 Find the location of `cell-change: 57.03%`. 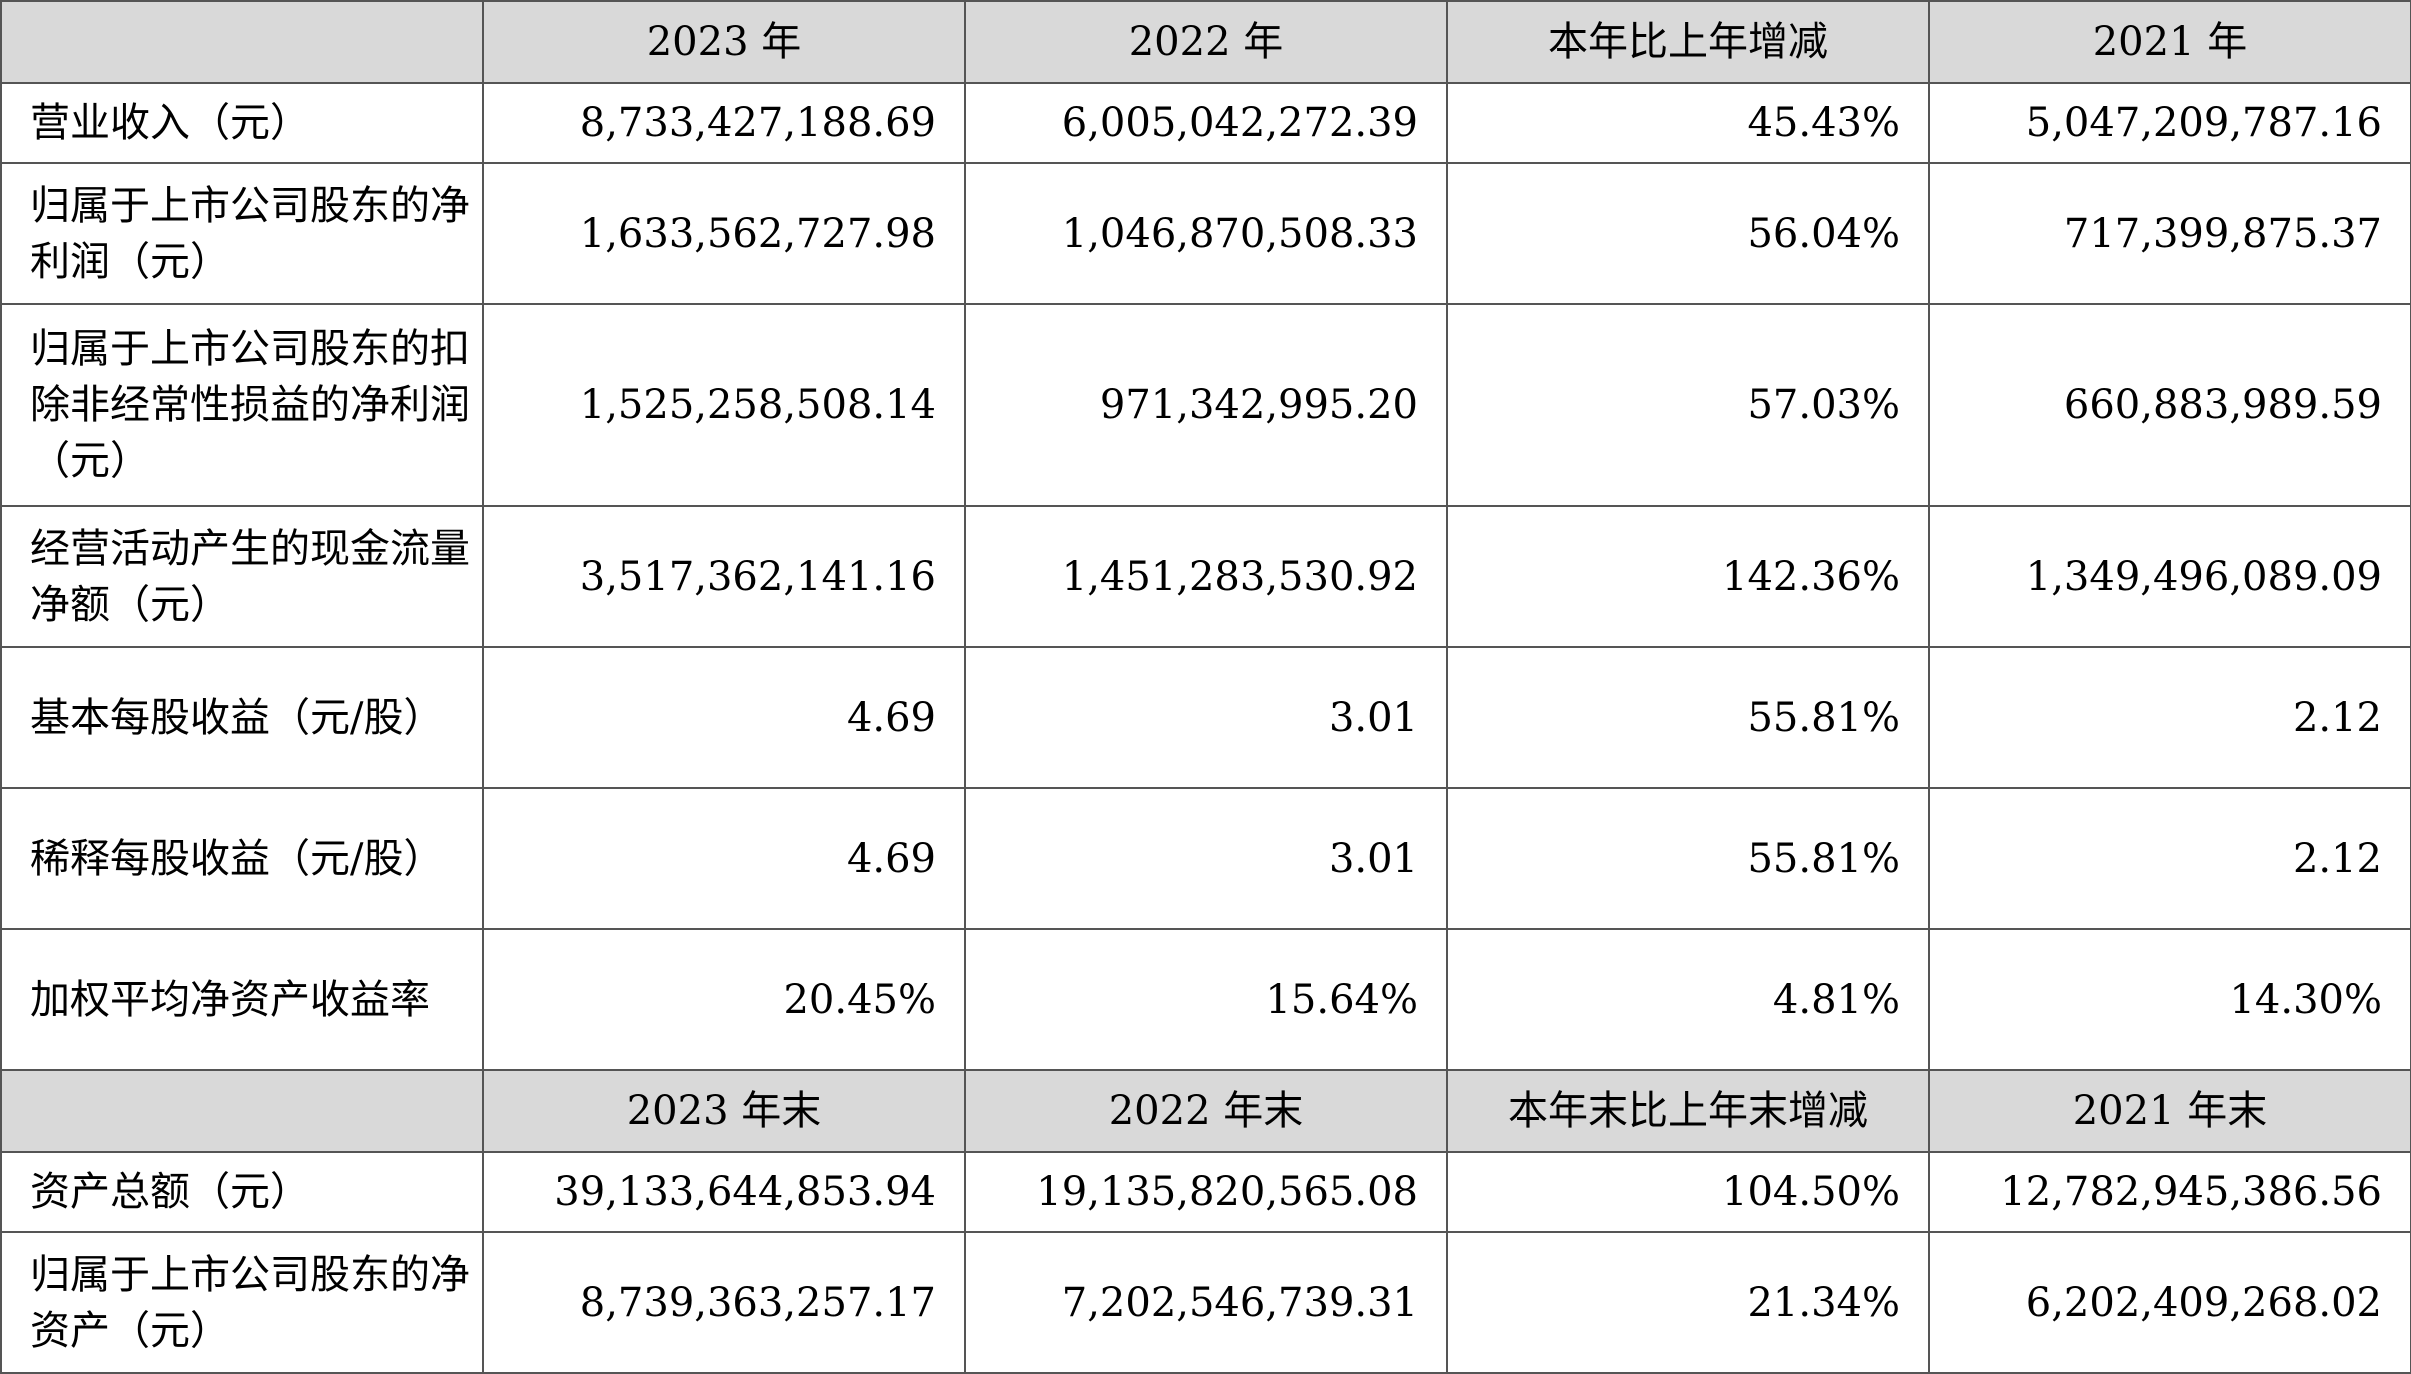

cell-change: 57.03% is located at coordinates (1688, 405).